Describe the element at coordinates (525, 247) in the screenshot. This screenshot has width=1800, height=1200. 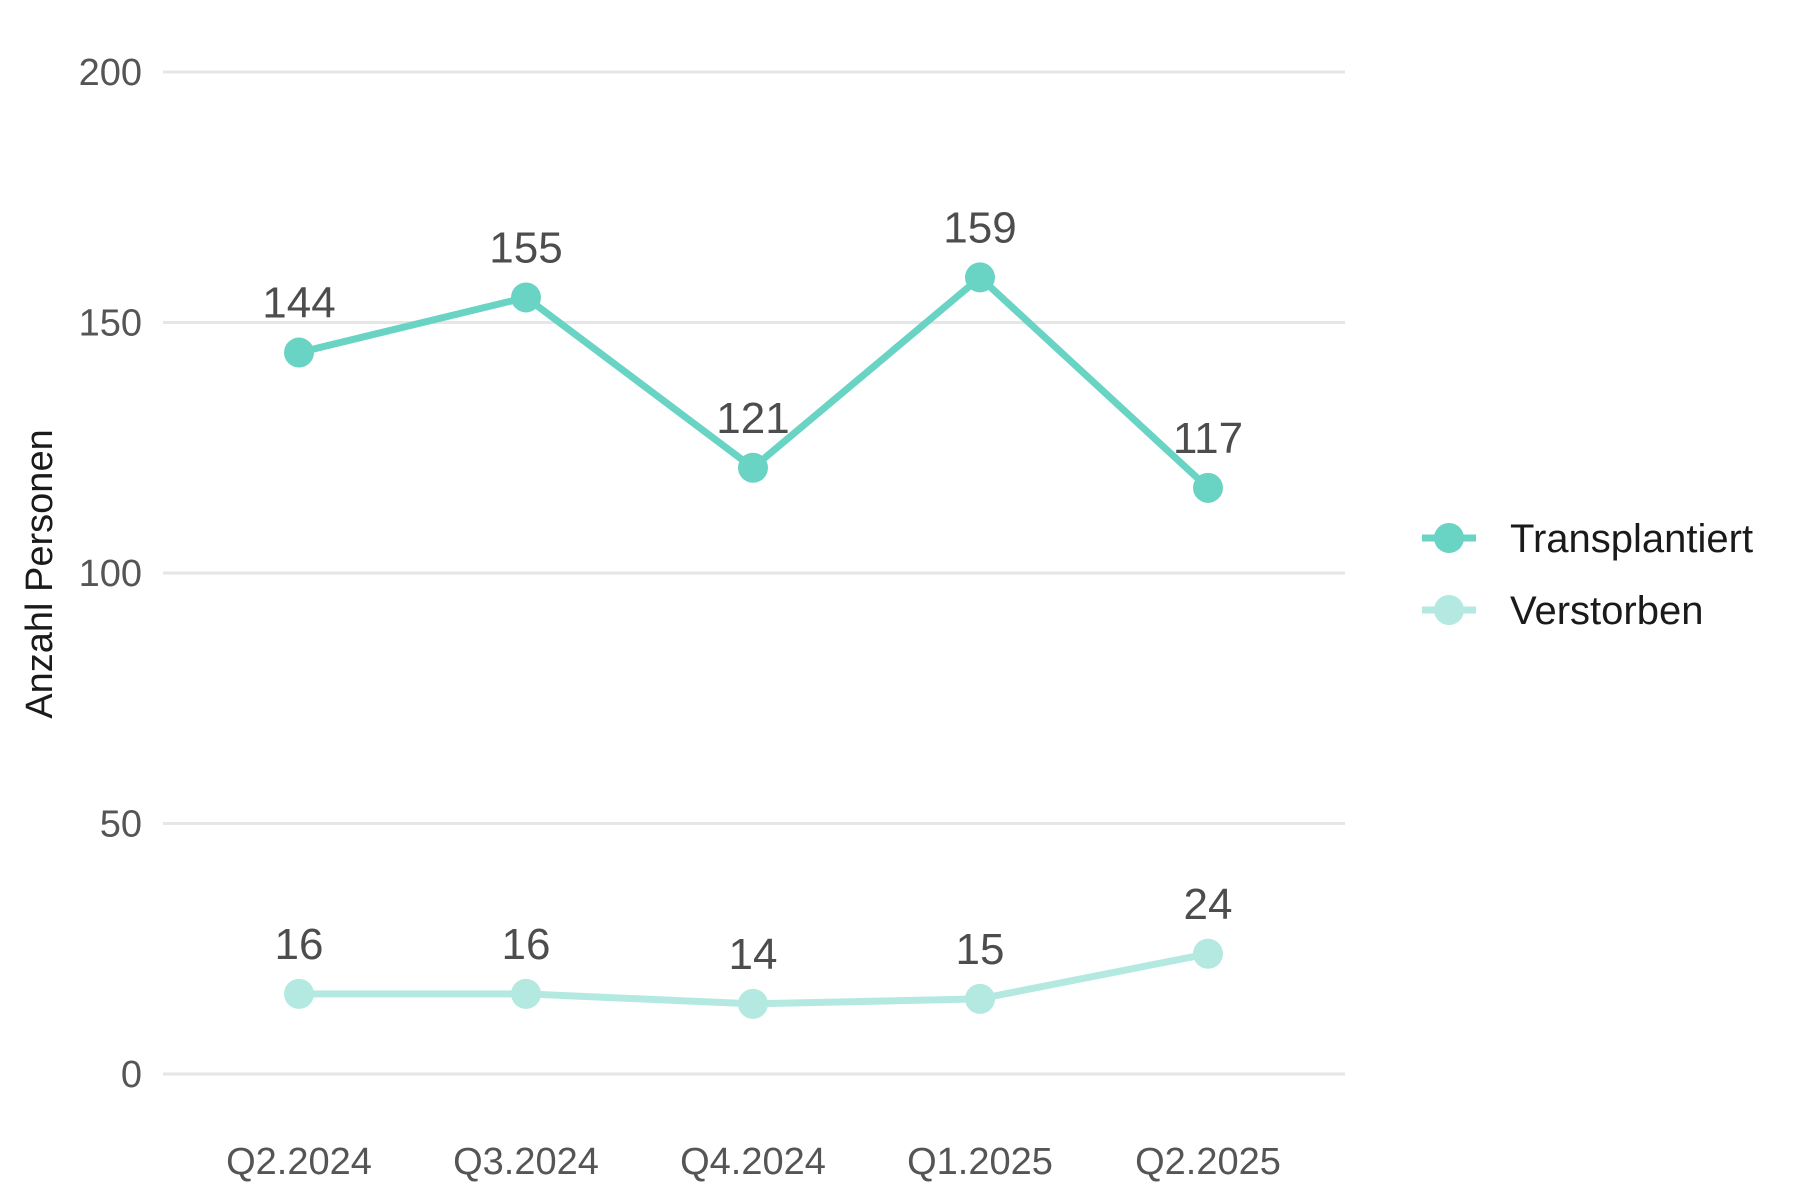
I see `data-label: 155` at that location.